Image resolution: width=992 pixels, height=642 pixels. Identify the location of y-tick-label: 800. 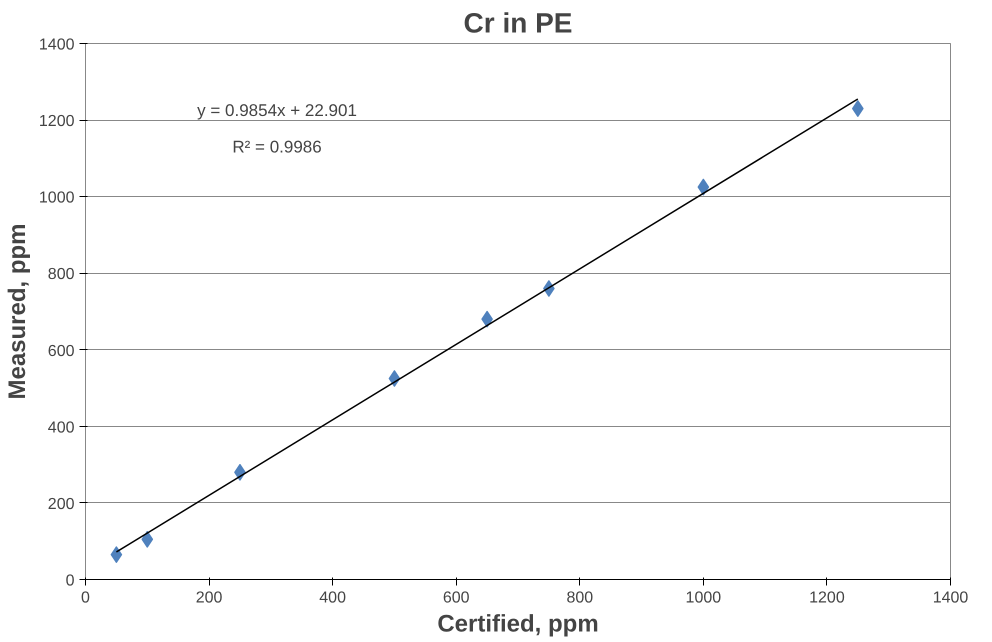
(61, 275).